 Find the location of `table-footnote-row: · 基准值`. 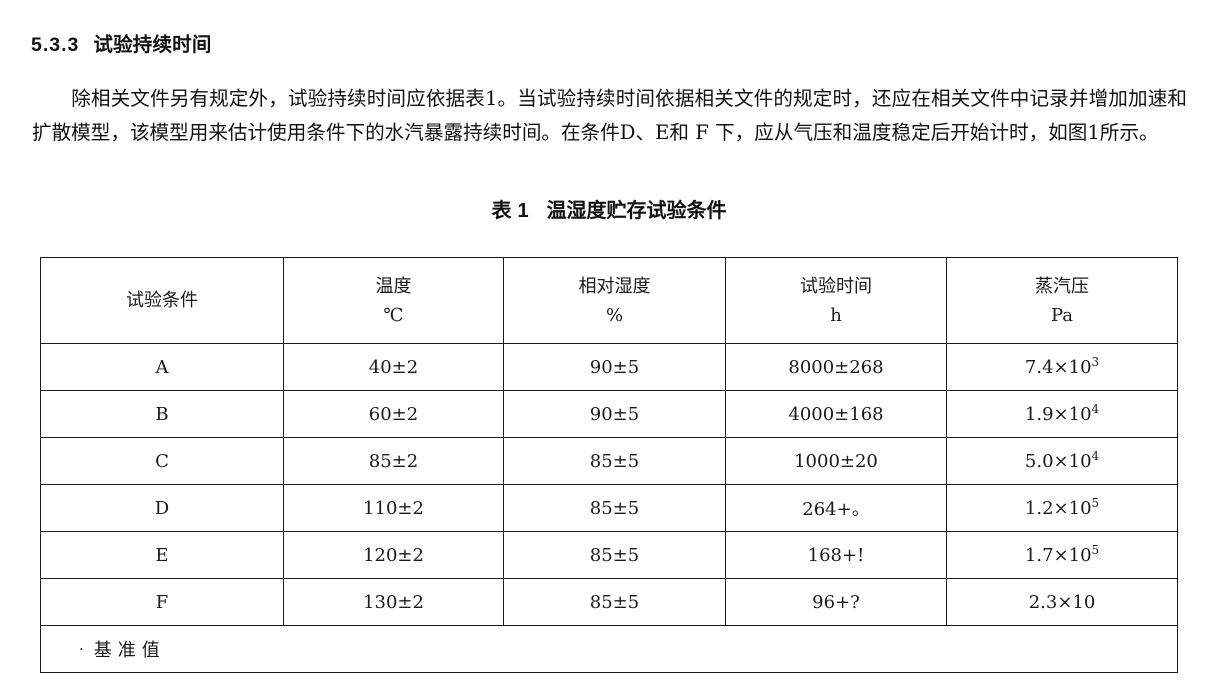

table-footnote-row: · 基准值 is located at coordinates (609, 649).